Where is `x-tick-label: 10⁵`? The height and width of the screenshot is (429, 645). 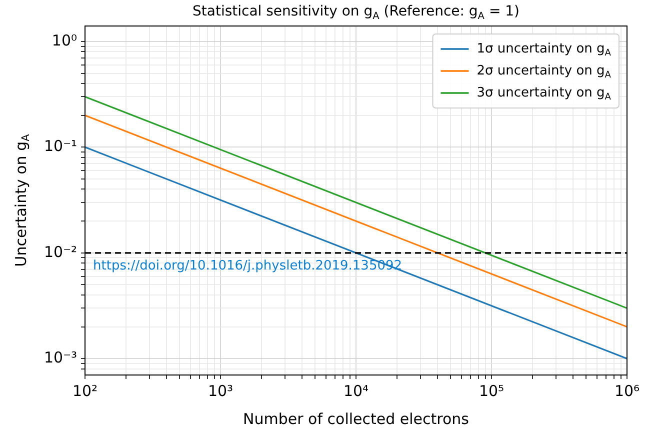
x-tick-label: 10⁵ is located at coordinates (491, 391).